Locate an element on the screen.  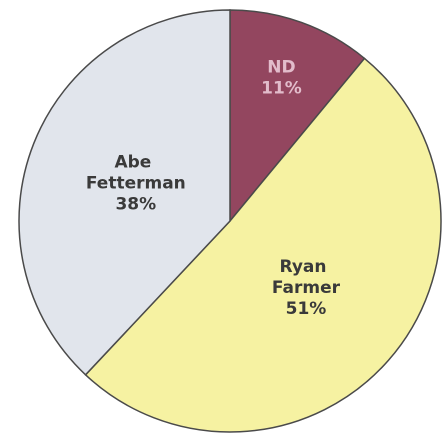
slice-value-label: 51% is located at coordinates (306, 309).